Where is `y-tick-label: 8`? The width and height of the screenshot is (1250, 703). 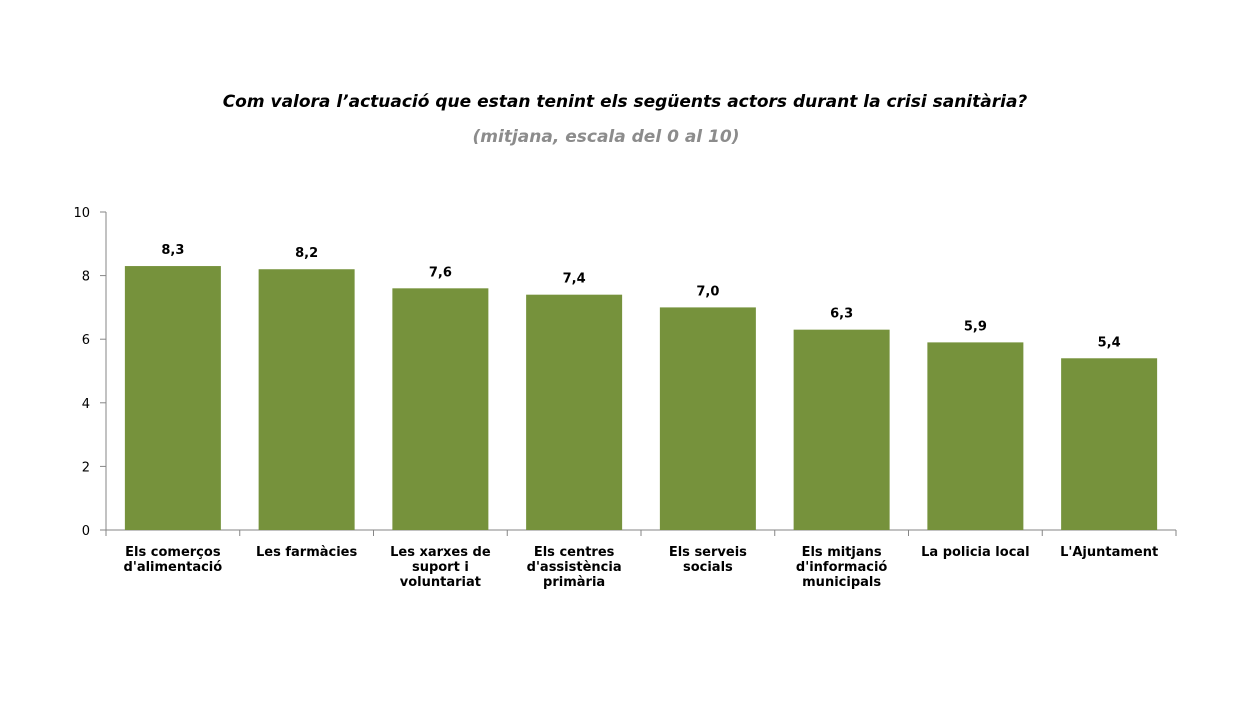
y-tick-label: 8 is located at coordinates (86, 277).